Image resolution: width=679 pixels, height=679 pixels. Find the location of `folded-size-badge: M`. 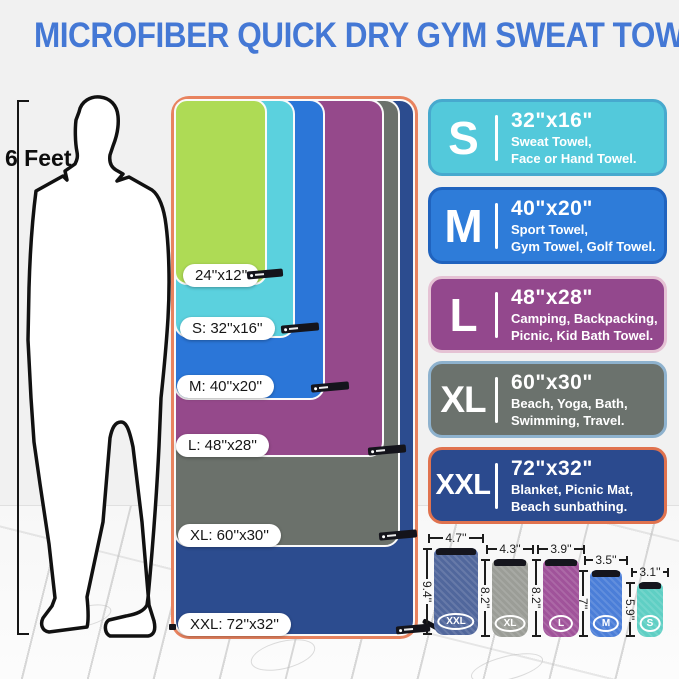

folded-size-badge: M is located at coordinates (606, 623).